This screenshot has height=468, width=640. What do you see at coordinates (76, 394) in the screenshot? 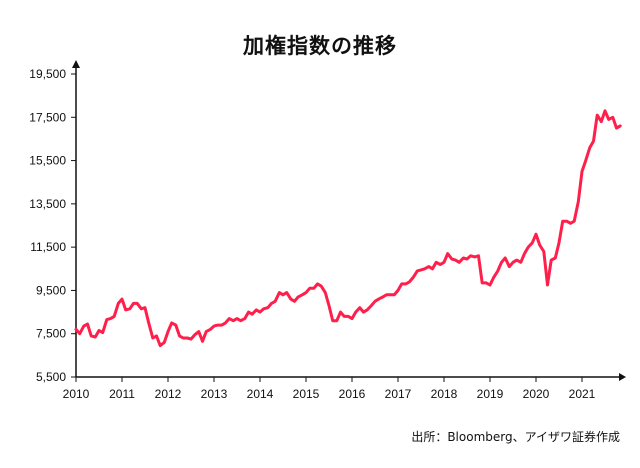
I see `x-tick-label: 2010` at bounding box center [76, 394].